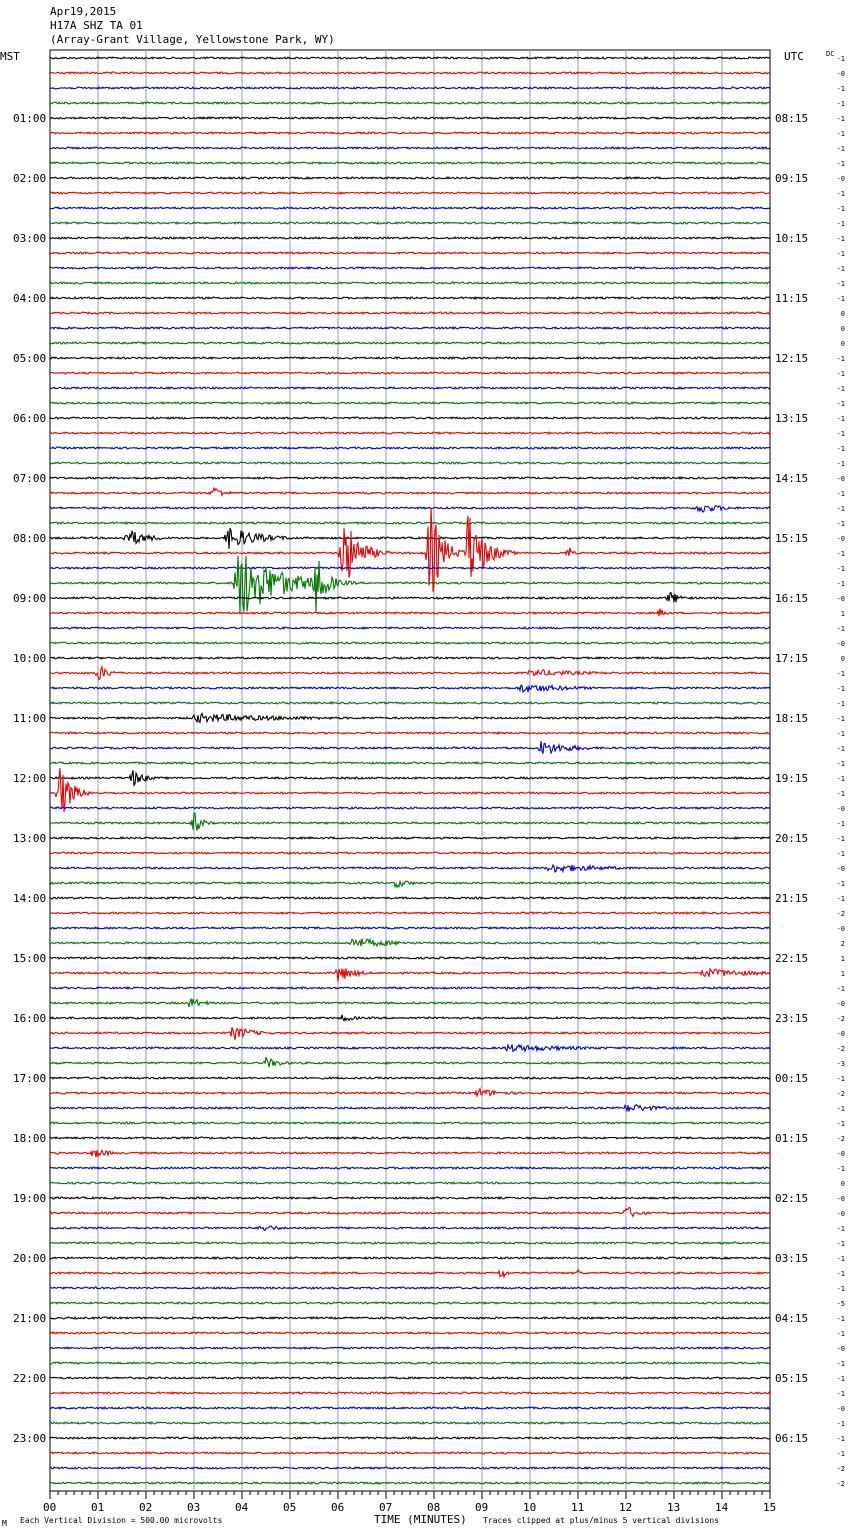 This screenshot has height=1534, width=850. What do you see at coordinates (722, 1507) in the screenshot?
I see `x-tick-label: 14` at bounding box center [722, 1507].